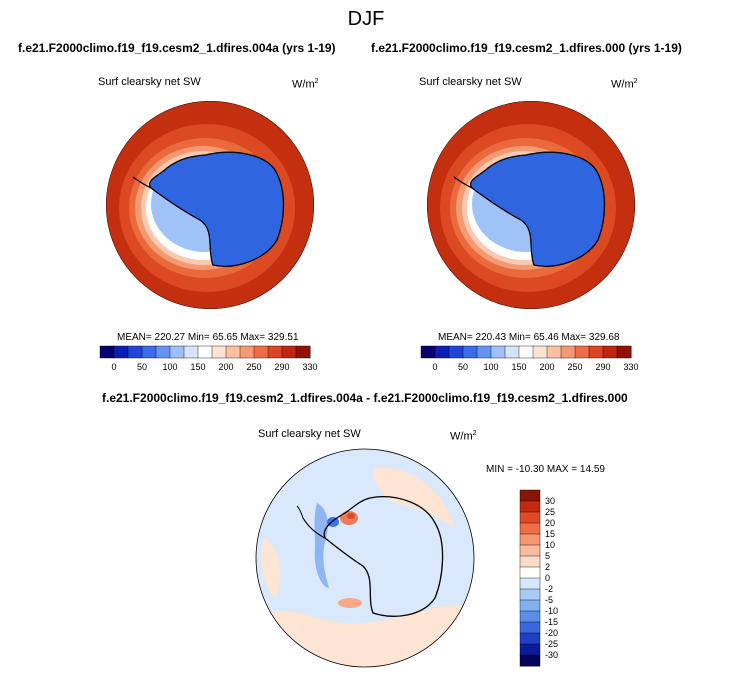  What do you see at coordinates (149, 82) in the screenshot?
I see `panel-left-variable: Surf clearsky net SW` at bounding box center [149, 82].